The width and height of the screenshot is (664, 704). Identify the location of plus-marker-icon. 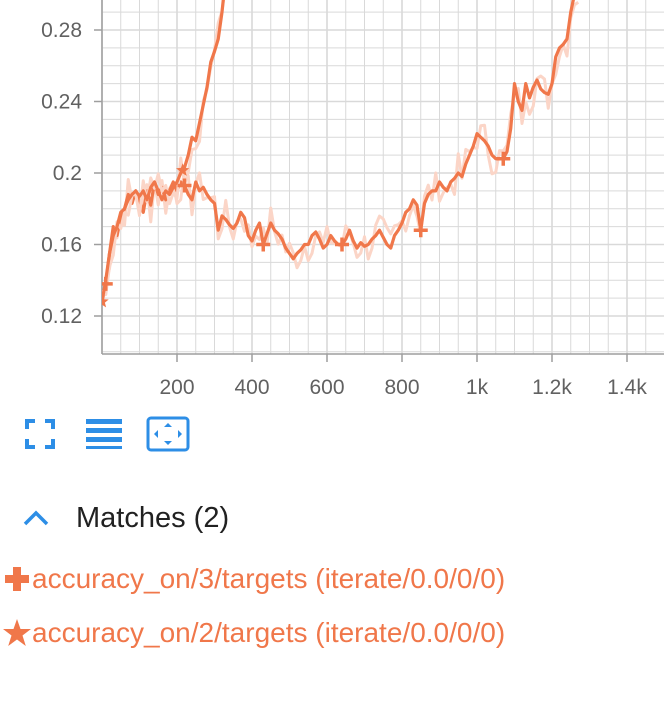
(17, 579).